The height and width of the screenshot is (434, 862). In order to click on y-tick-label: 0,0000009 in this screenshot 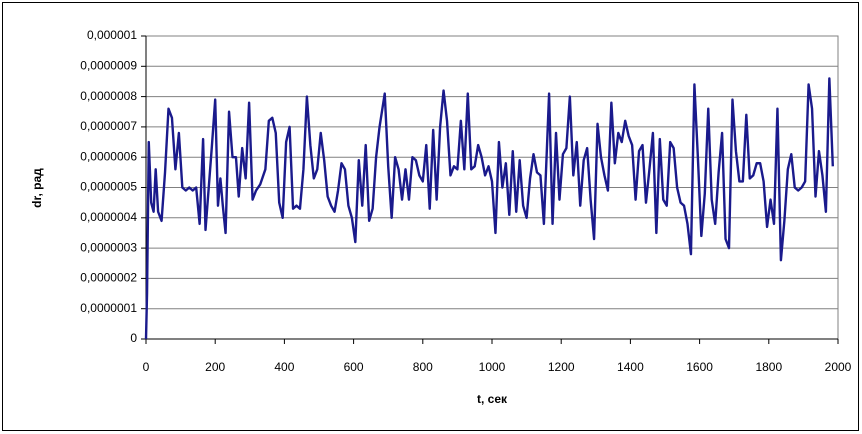, I will do `click(108, 65)`.